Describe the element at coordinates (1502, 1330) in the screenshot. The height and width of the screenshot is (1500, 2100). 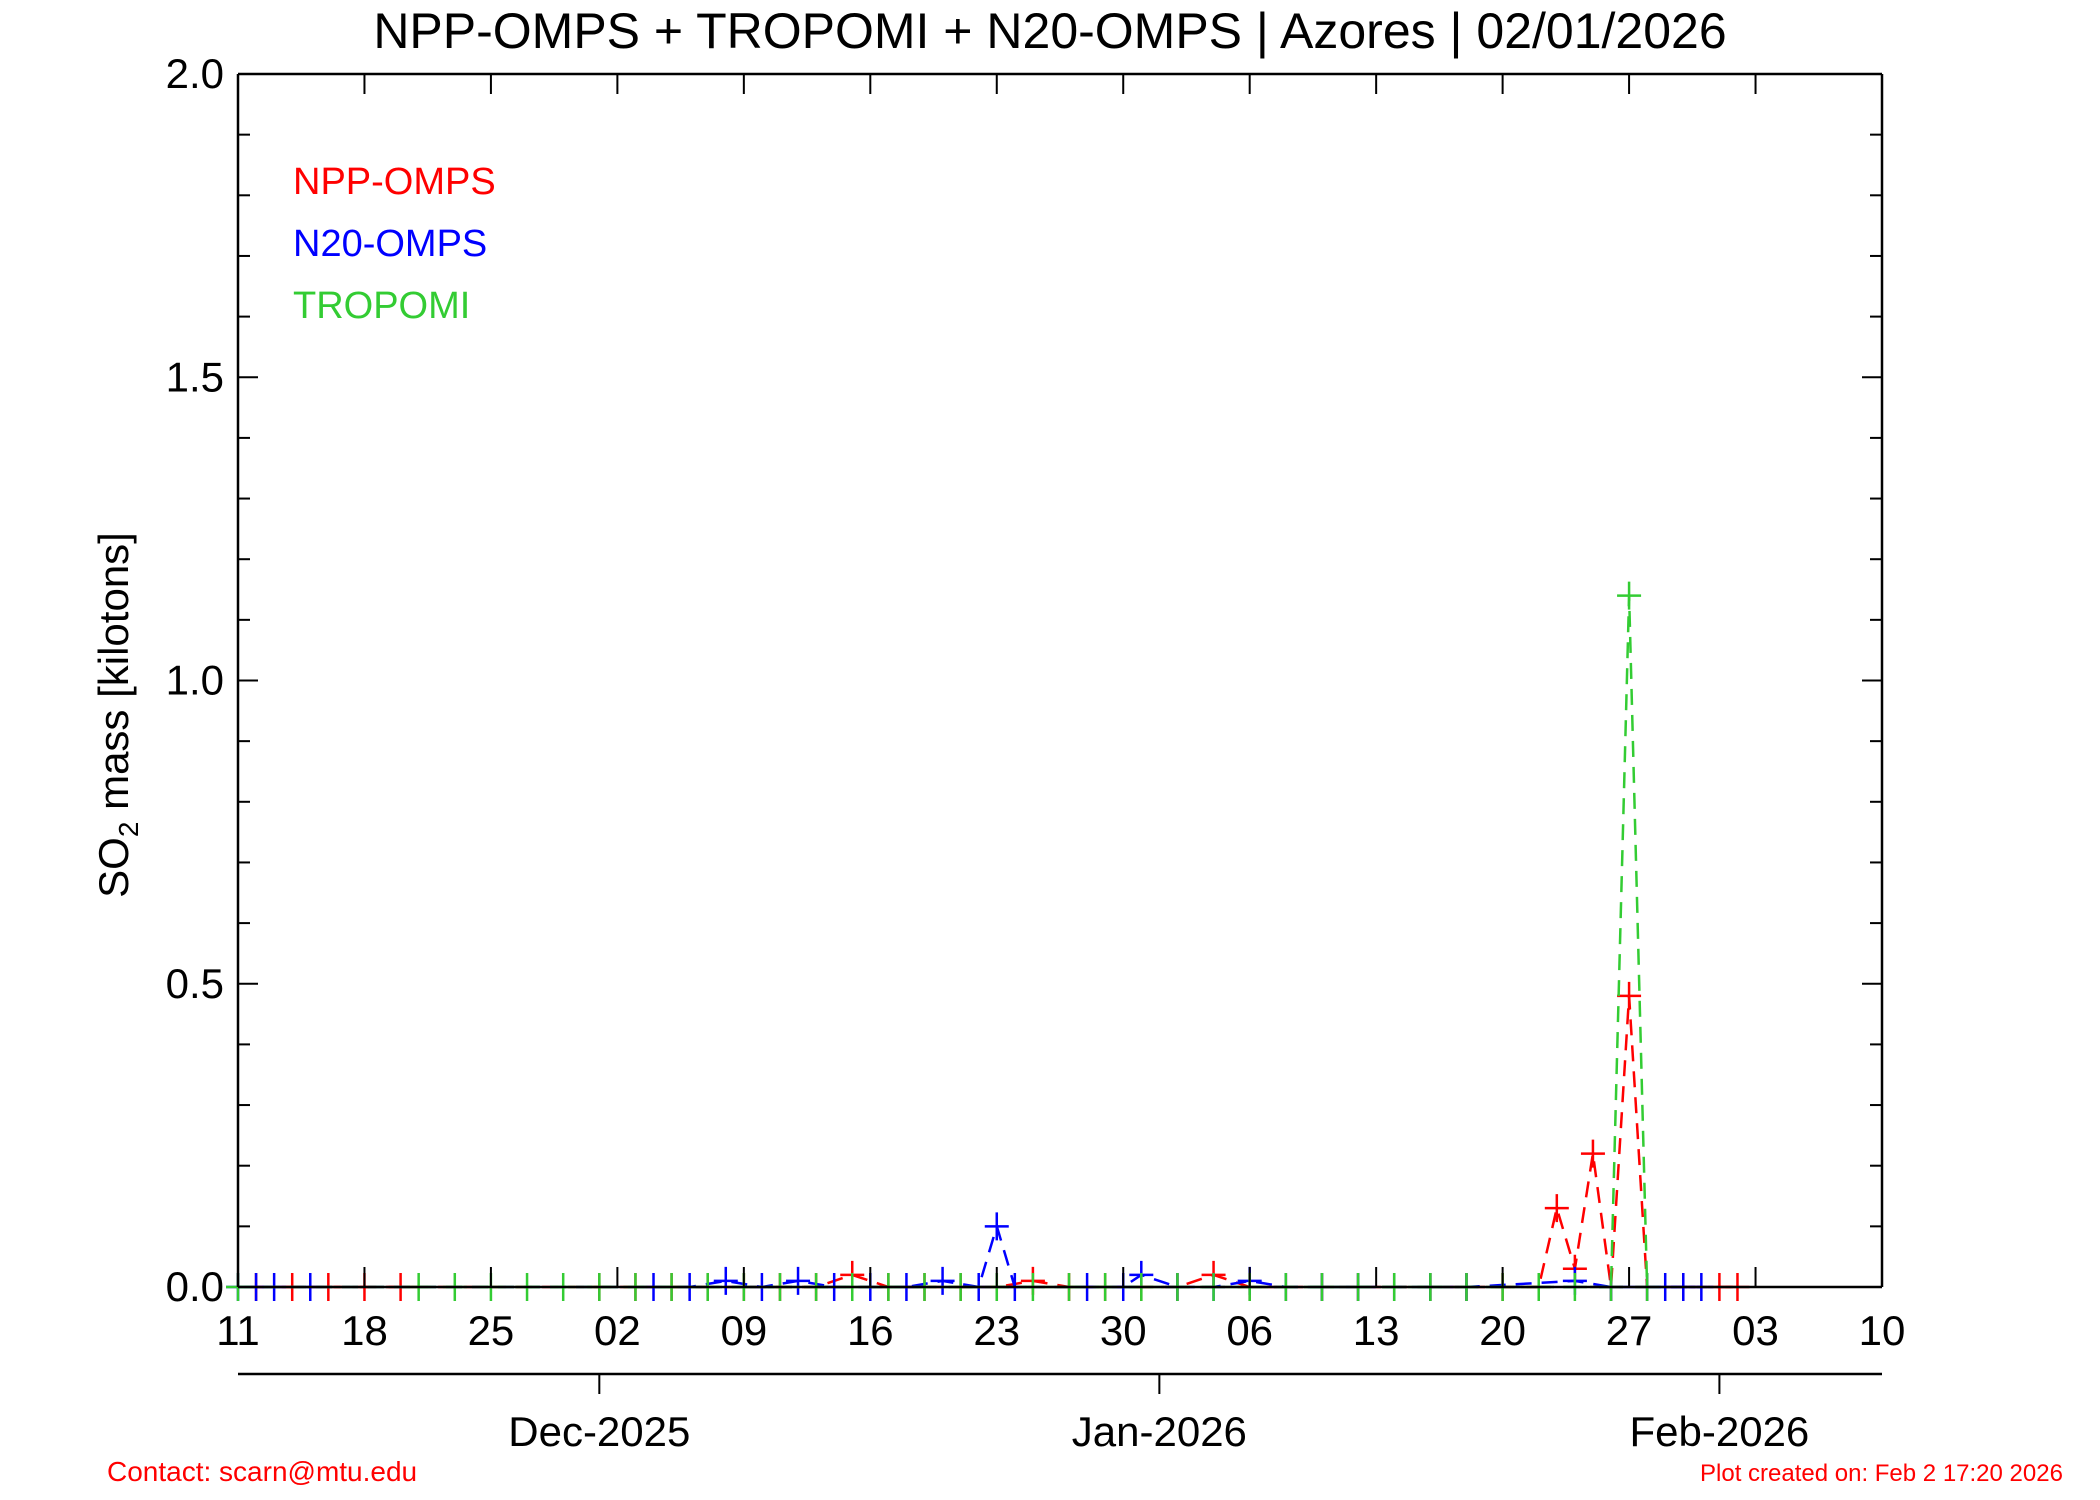
I see `x-tick-label: 20` at that location.